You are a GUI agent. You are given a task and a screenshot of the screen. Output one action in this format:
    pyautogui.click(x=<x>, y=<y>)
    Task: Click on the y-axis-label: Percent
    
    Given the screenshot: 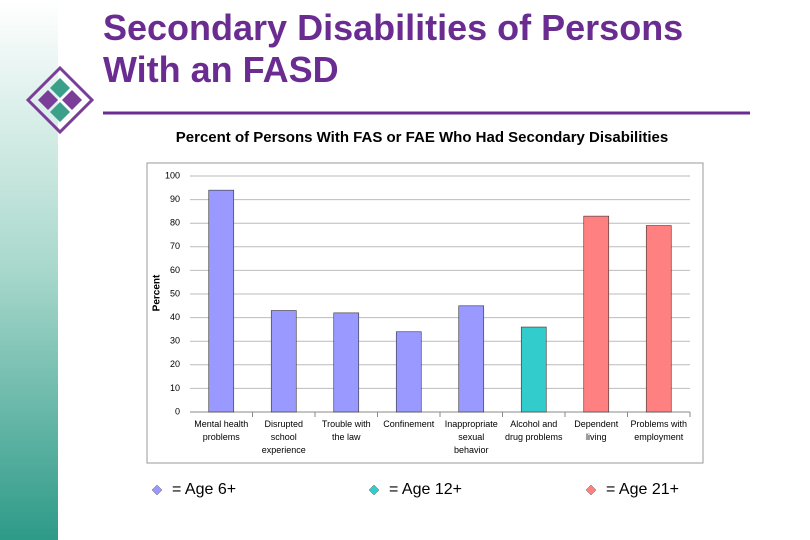 What is the action you would take?
    pyautogui.click(x=157, y=292)
    